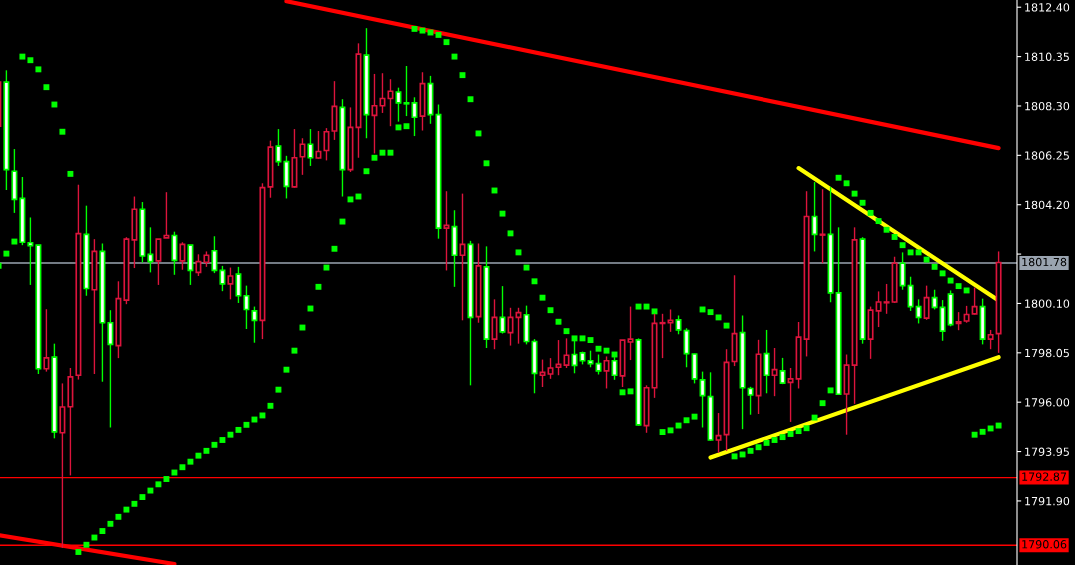  What do you see at coordinates (1047, 205) in the screenshot?
I see `y-tick-label: 1804.20` at bounding box center [1047, 205].